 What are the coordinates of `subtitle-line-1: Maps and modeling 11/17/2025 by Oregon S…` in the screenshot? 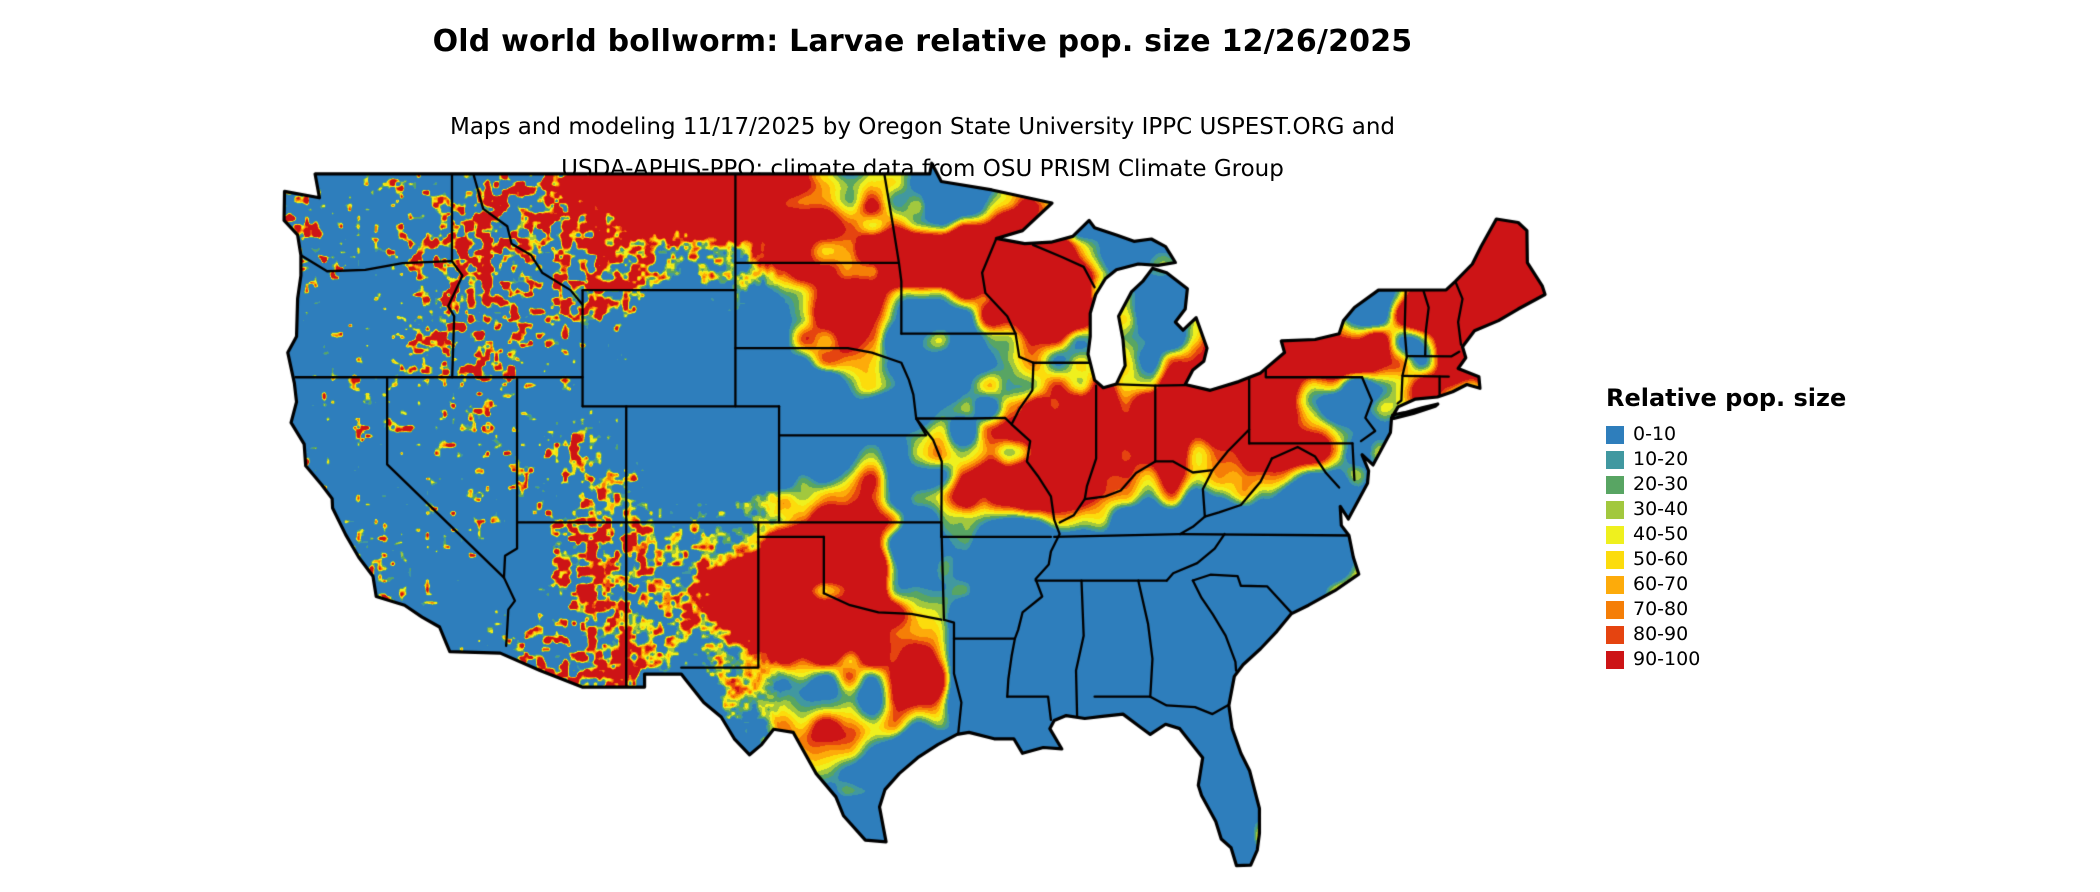 It's located at (922, 127).